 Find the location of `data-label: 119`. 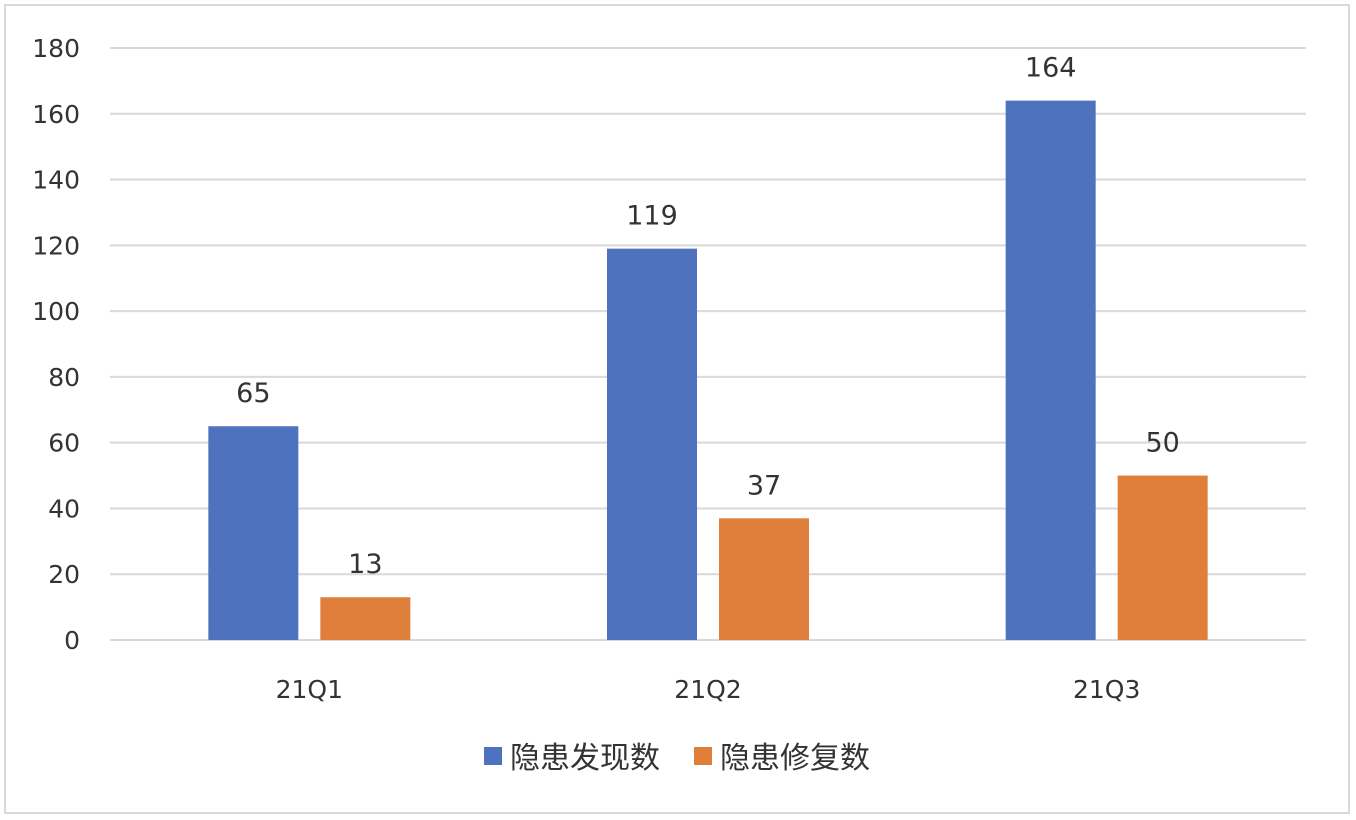

data-label: 119 is located at coordinates (652, 216).